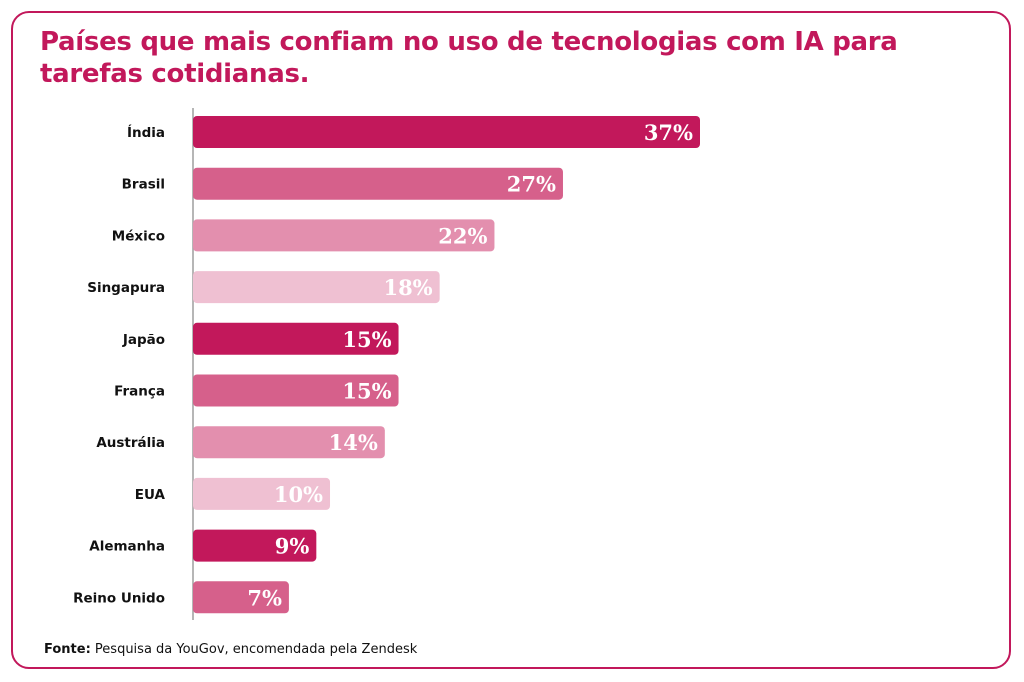 The height and width of the screenshot is (682, 1024). I want to click on category-label: Índia, so click(146, 132).